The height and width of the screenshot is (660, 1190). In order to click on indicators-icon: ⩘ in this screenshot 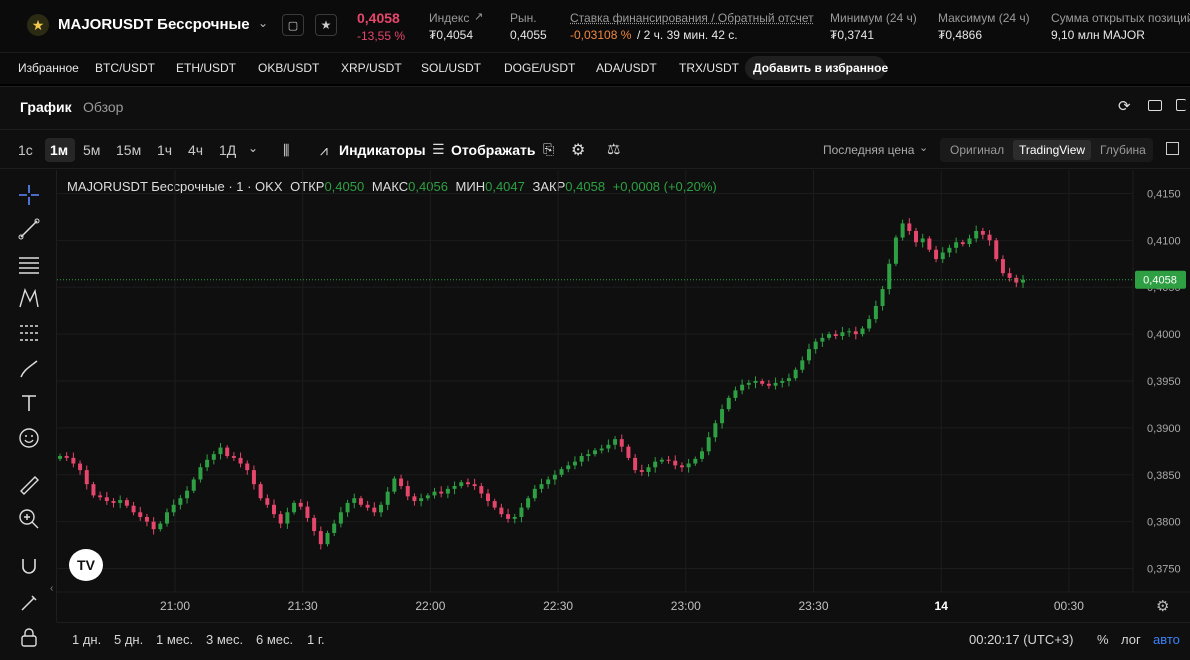, I will do `click(324, 150)`.